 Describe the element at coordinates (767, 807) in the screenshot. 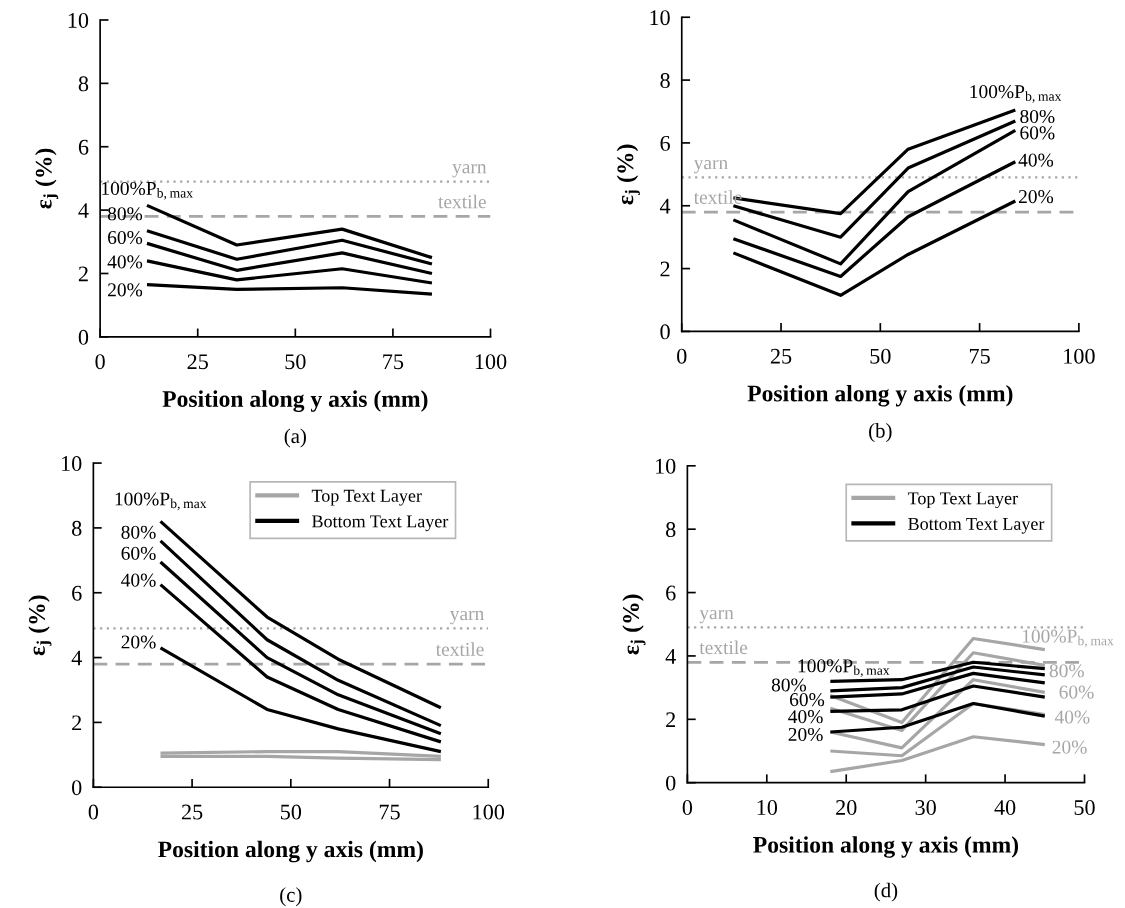

I see `x-tick-label: 10` at that location.